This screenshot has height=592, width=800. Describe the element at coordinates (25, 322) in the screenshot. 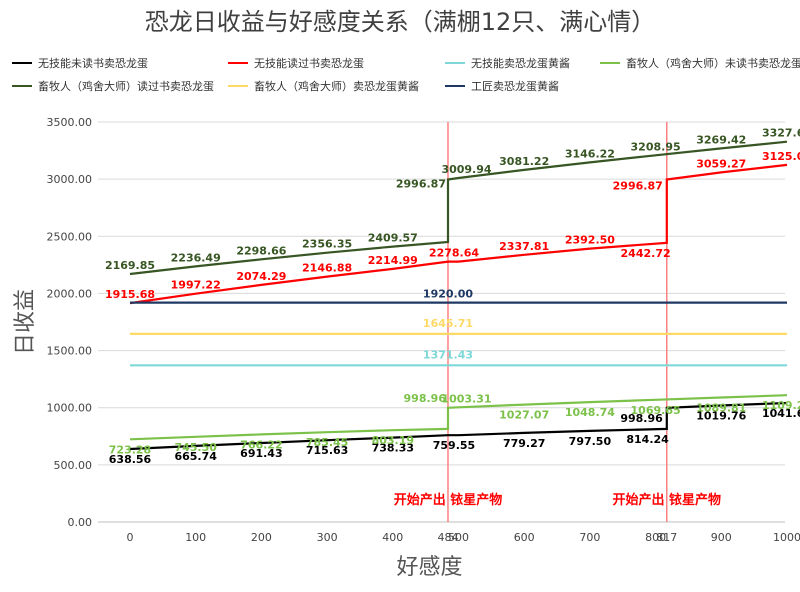

I see `y-axis-title: 日收益` at that location.